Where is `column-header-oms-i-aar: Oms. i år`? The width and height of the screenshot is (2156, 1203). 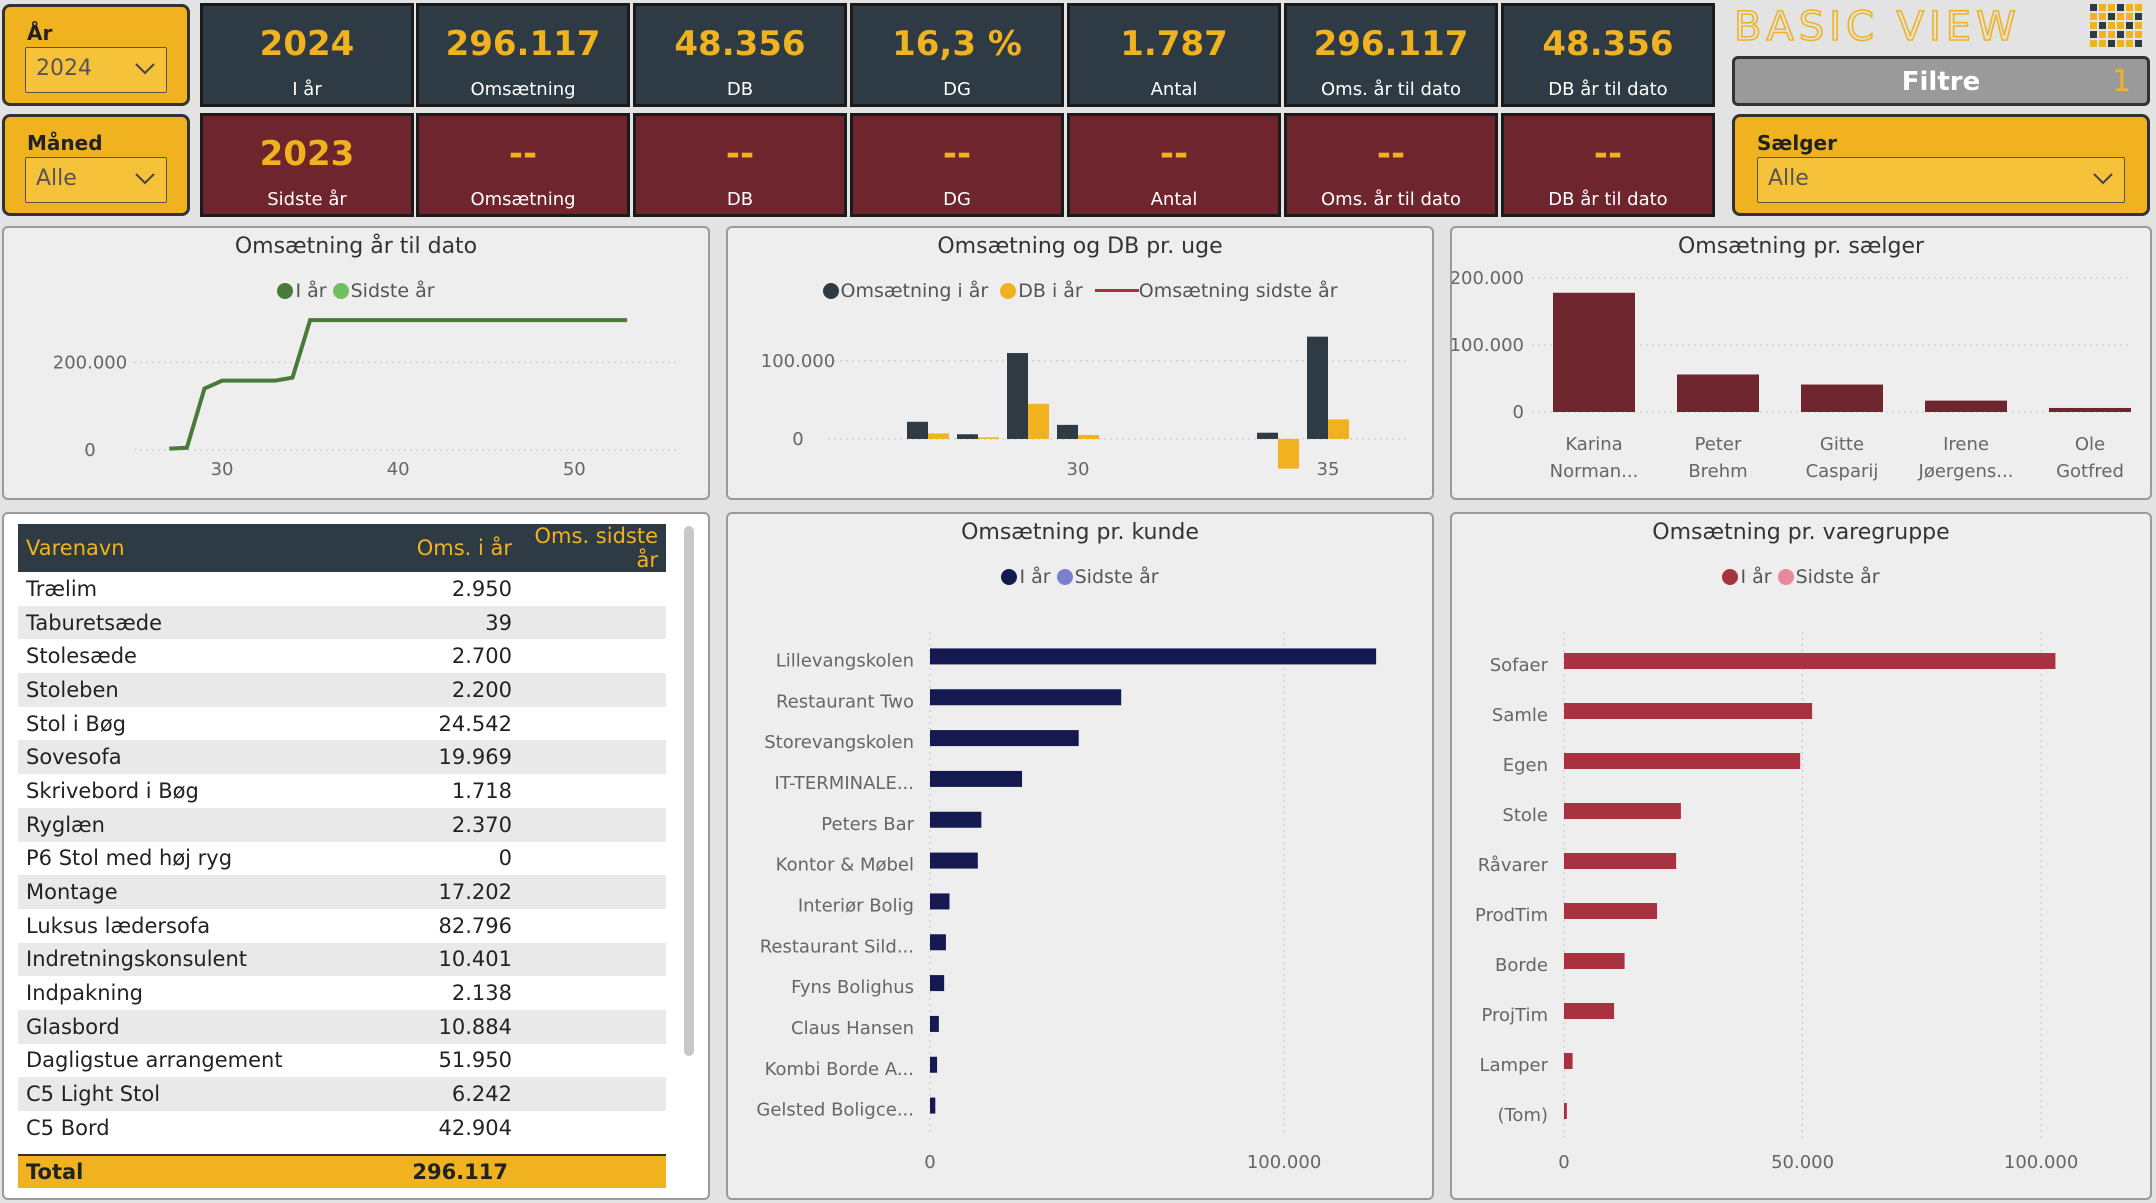 column-header-oms-i-aar: Oms. i år is located at coordinates (462, 548).